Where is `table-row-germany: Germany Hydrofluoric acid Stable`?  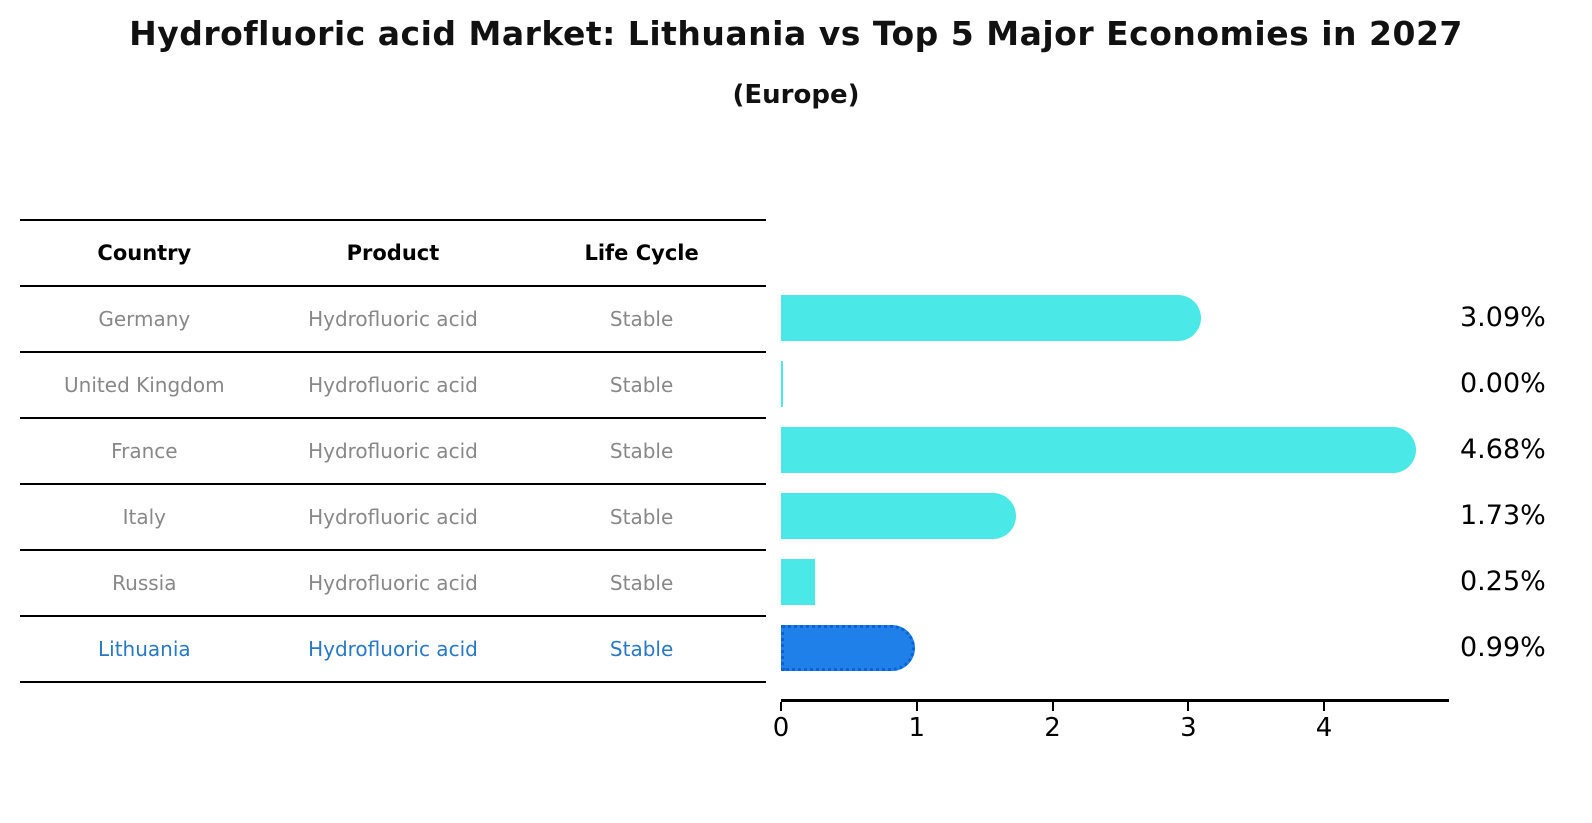 table-row-germany: Germany Hydrofluoric acid Stable is located at coordinates (393, 320).